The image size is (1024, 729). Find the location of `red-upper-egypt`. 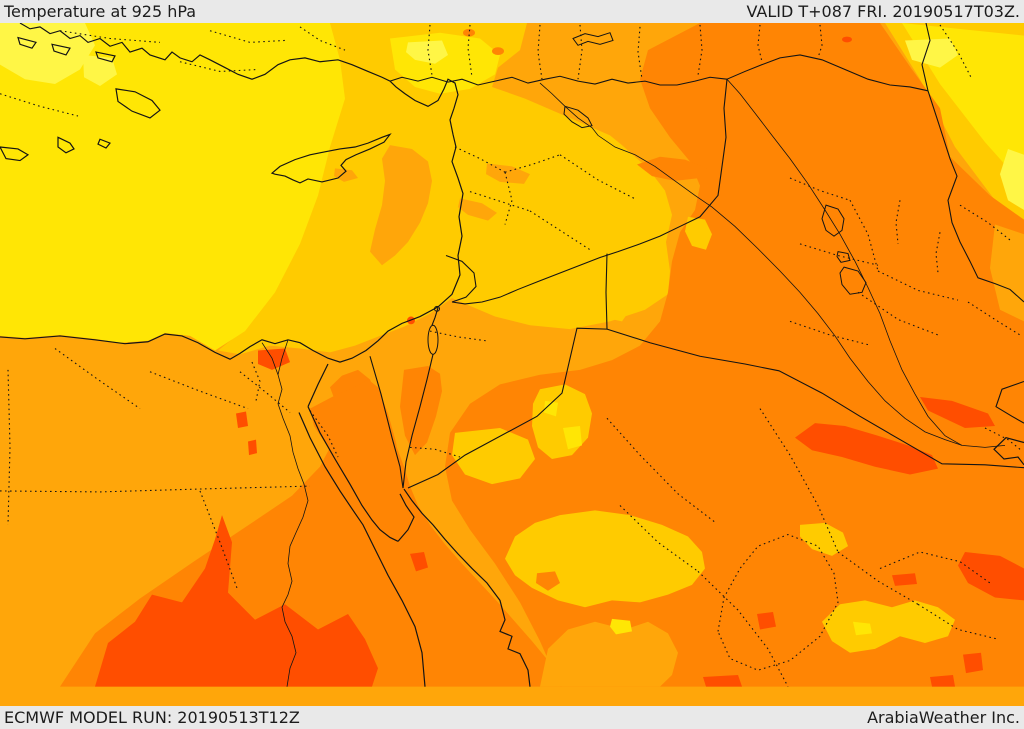

red-upper-egypt is located at coordinates (236, 601).